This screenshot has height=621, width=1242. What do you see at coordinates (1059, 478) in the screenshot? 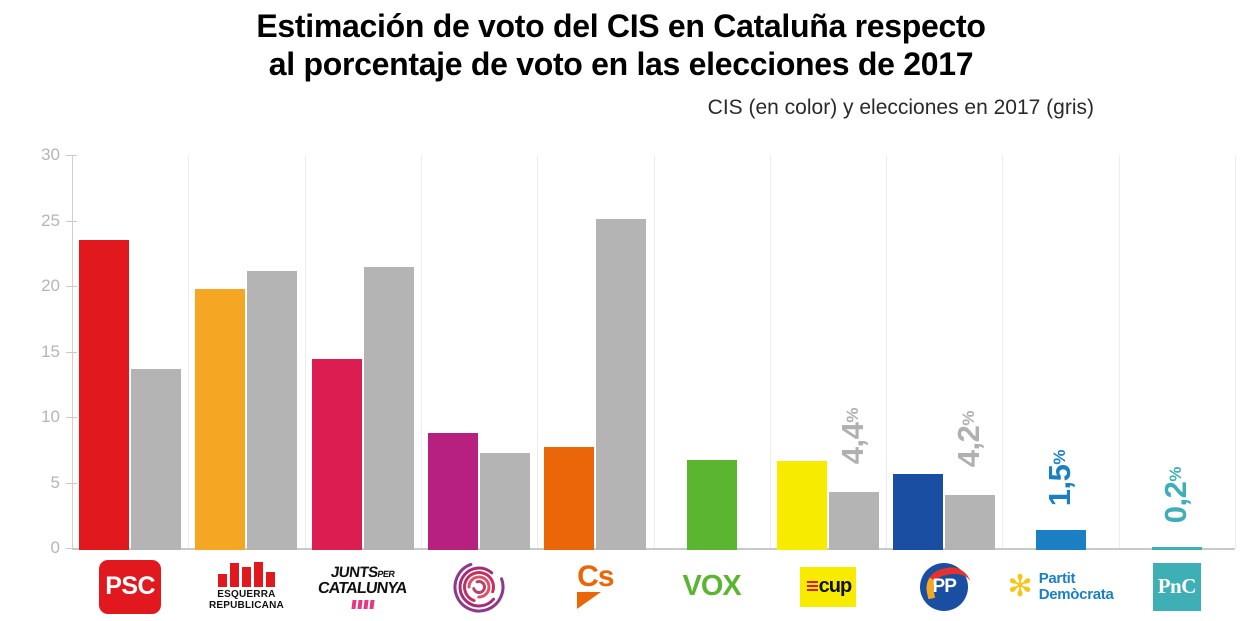
I see `bar-value-label-cis: 1,5%` at bounding box center [1059, 478].